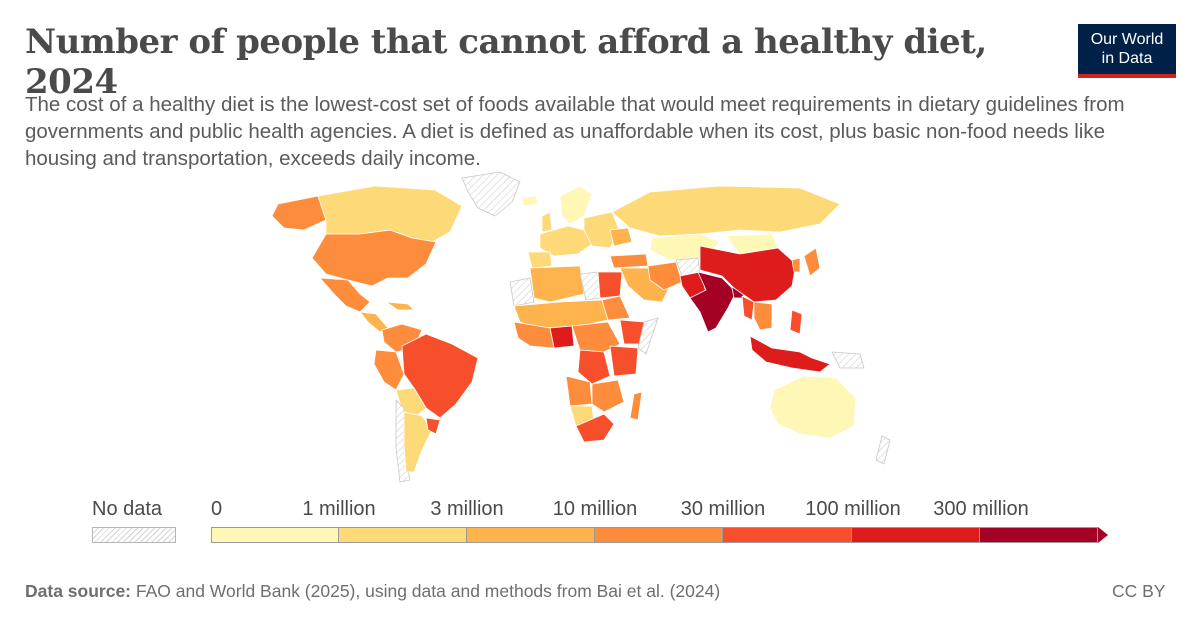  Describe the element at coordinates (400, 306) in the screenshot. I see `map-region-caribbean` at that location.